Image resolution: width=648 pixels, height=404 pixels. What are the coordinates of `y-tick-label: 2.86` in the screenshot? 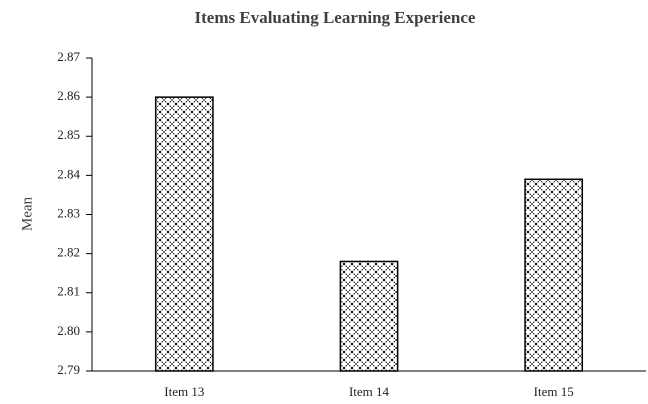 It's located at (68, 95).